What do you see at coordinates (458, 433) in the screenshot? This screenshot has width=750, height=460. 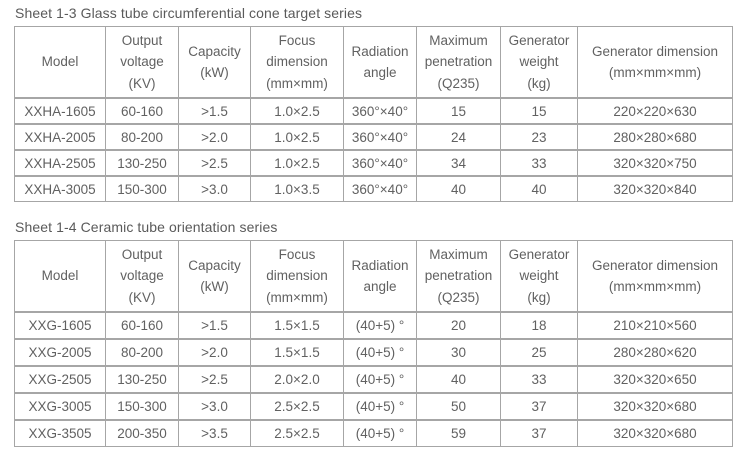 I see `table-cell: 59` at bounding box center [458, 433].